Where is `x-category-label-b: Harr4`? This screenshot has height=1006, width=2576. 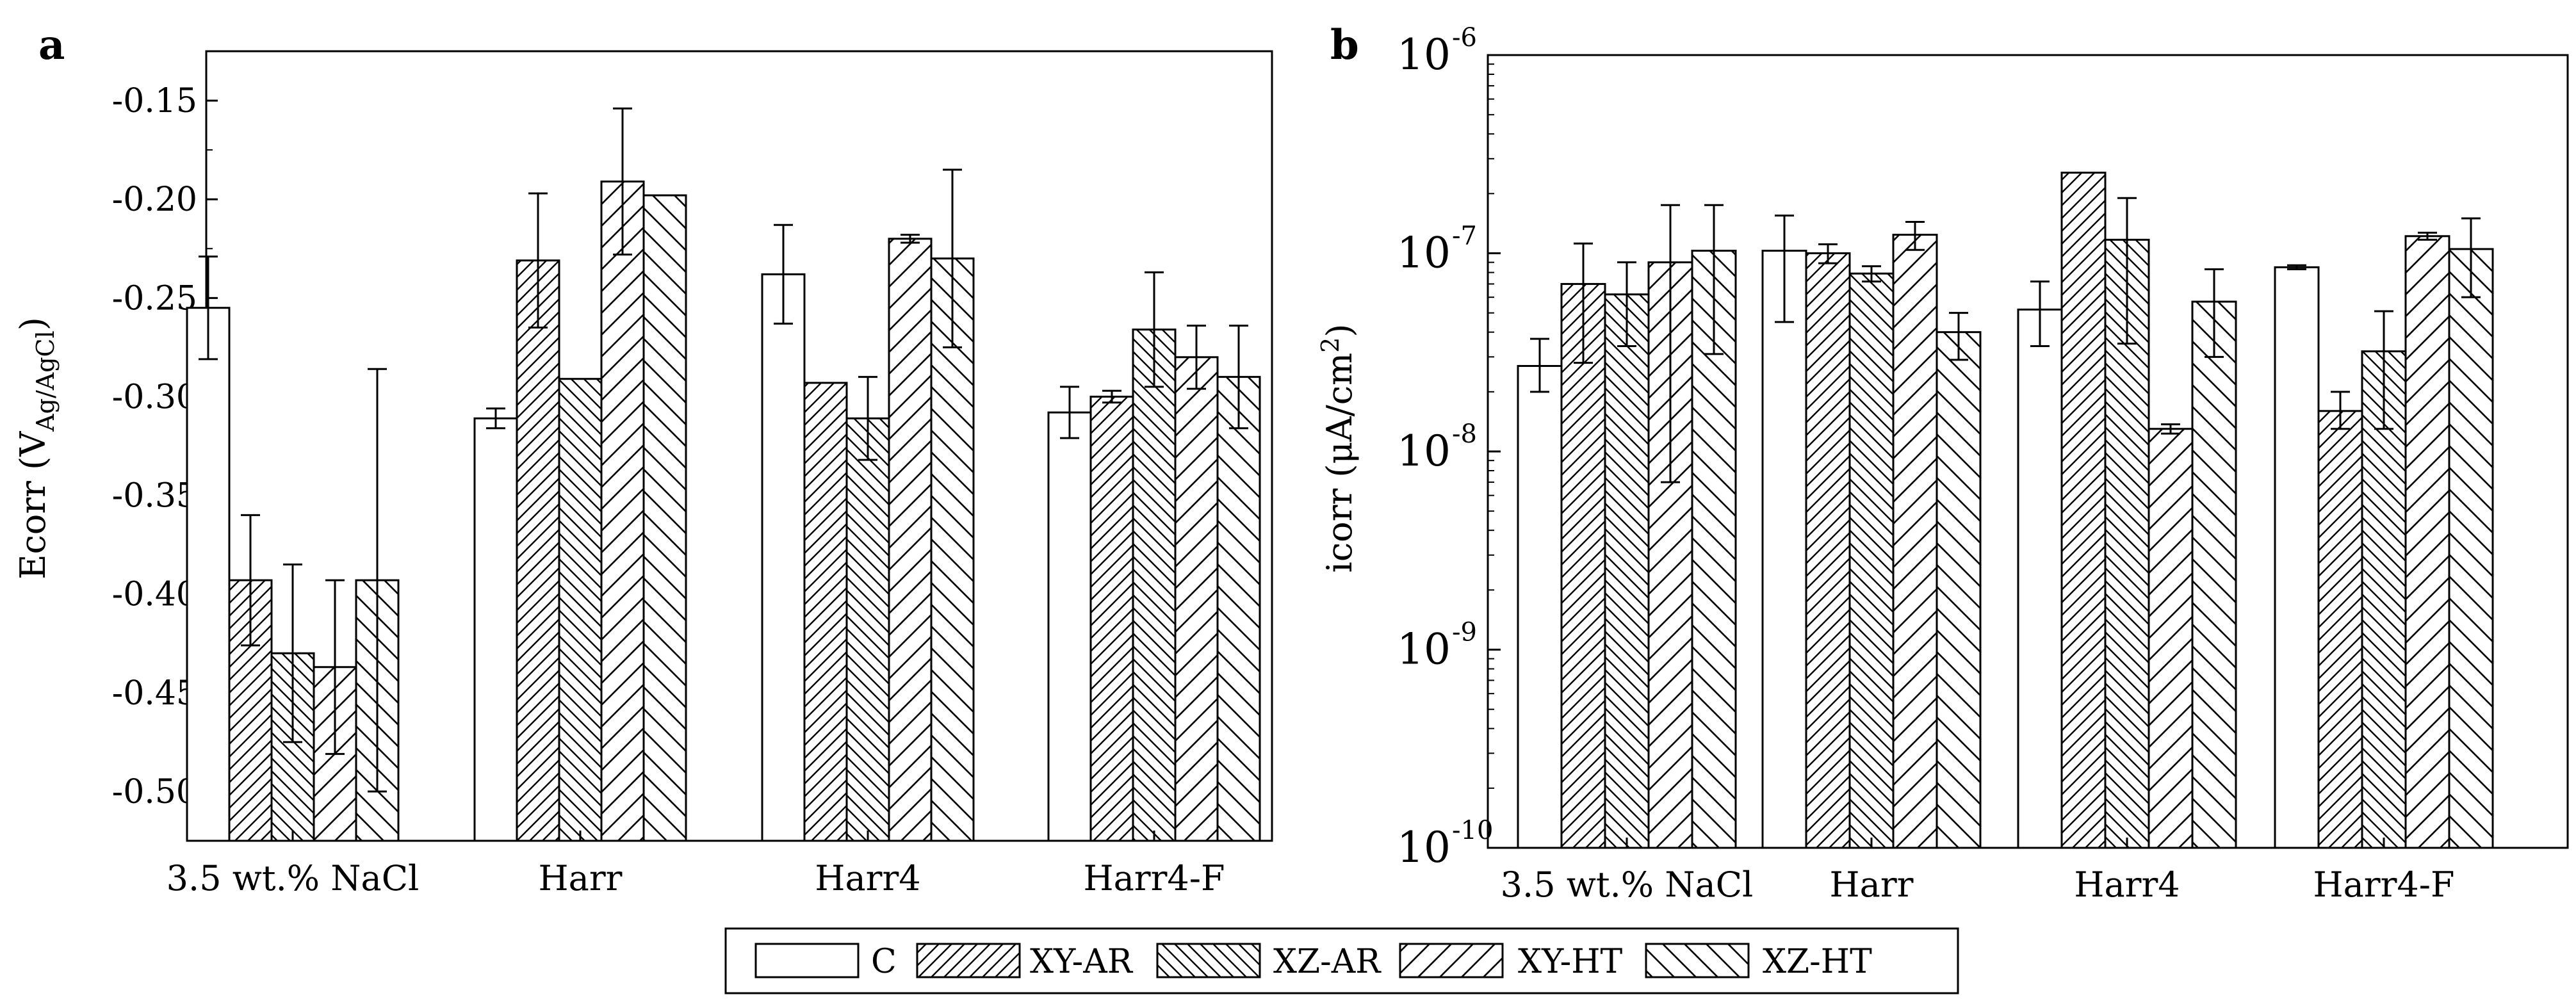
x-category-label-b: Harr4 is located at coordinates (2127, 885).